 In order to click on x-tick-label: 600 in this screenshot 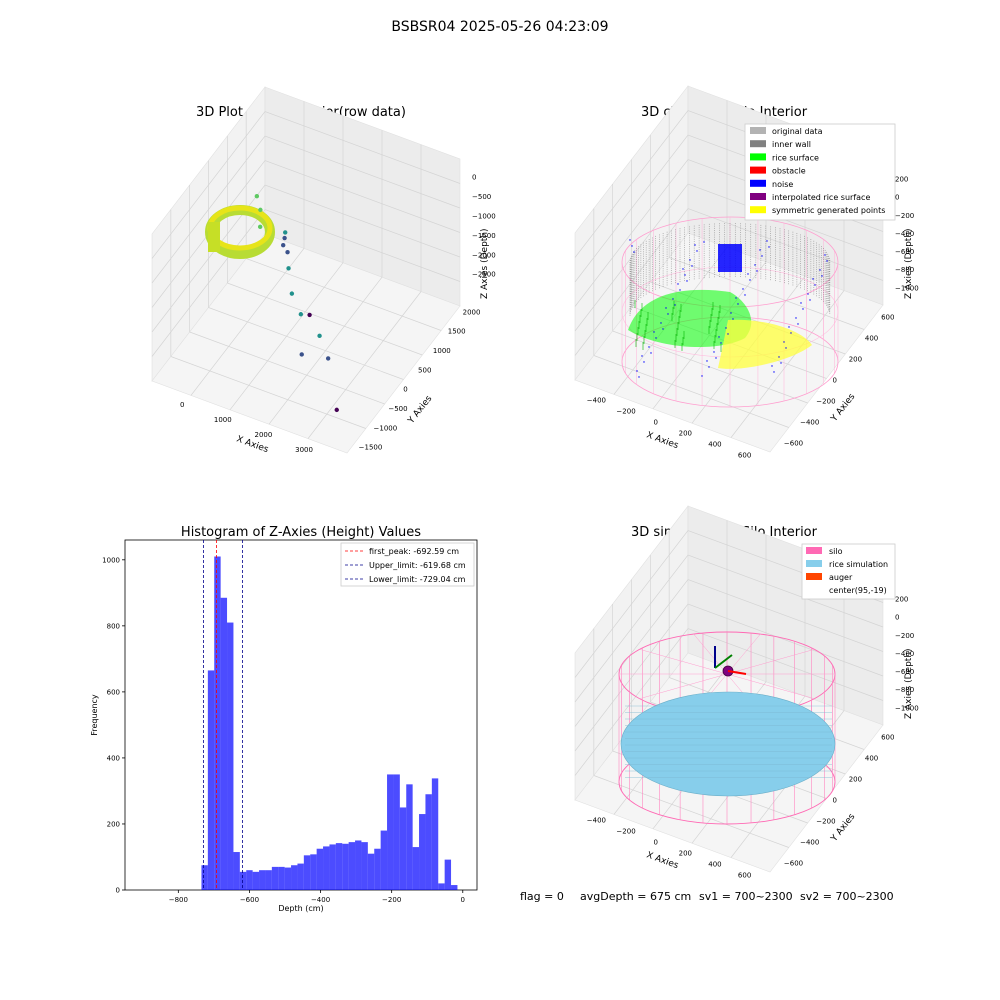, I will do `click(744, 875)`.